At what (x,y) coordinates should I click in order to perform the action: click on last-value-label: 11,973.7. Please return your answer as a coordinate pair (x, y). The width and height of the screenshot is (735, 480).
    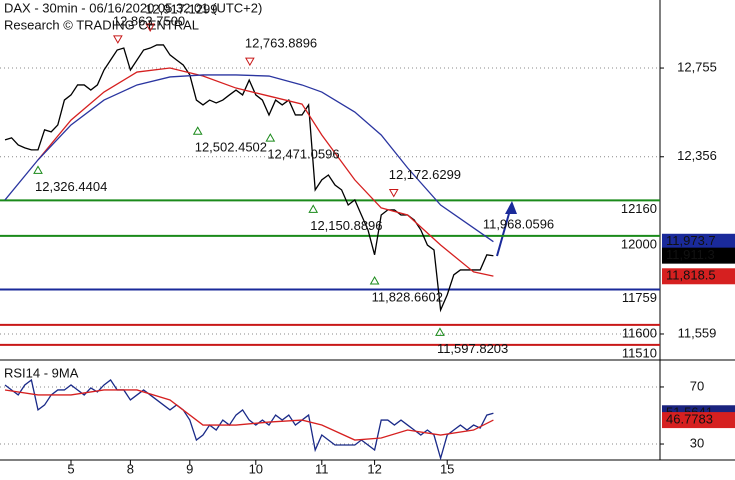
    Looking at the image, I should click on (691, 240).